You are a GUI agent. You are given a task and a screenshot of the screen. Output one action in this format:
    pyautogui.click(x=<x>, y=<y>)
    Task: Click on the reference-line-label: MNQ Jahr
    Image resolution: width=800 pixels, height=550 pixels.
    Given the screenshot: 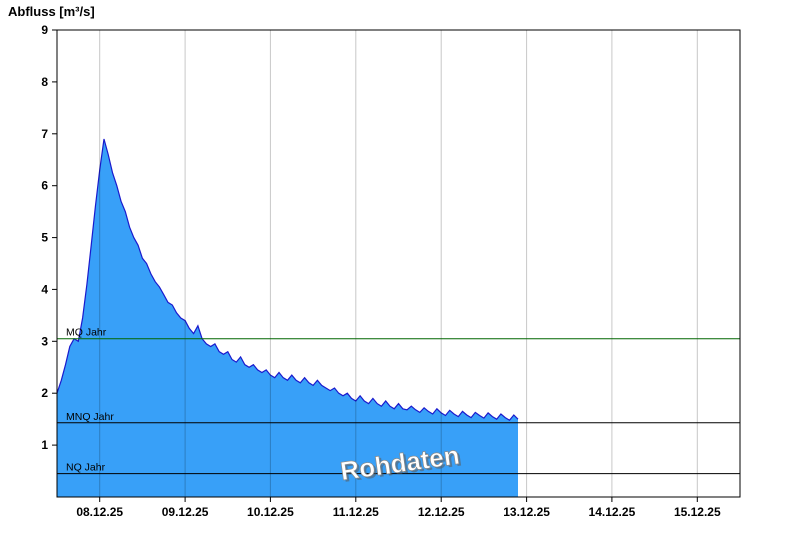 What is the action you would take?
    pyautogui.click(x=90, y=417)
    